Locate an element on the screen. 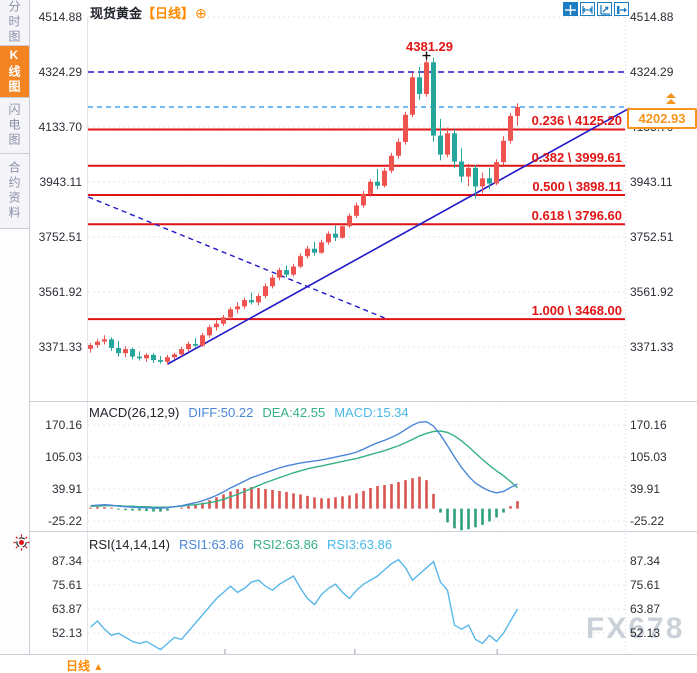 The image size is (697, 673). macd-macd-value: MACD:15.34 is located at coordinates (371, 412).